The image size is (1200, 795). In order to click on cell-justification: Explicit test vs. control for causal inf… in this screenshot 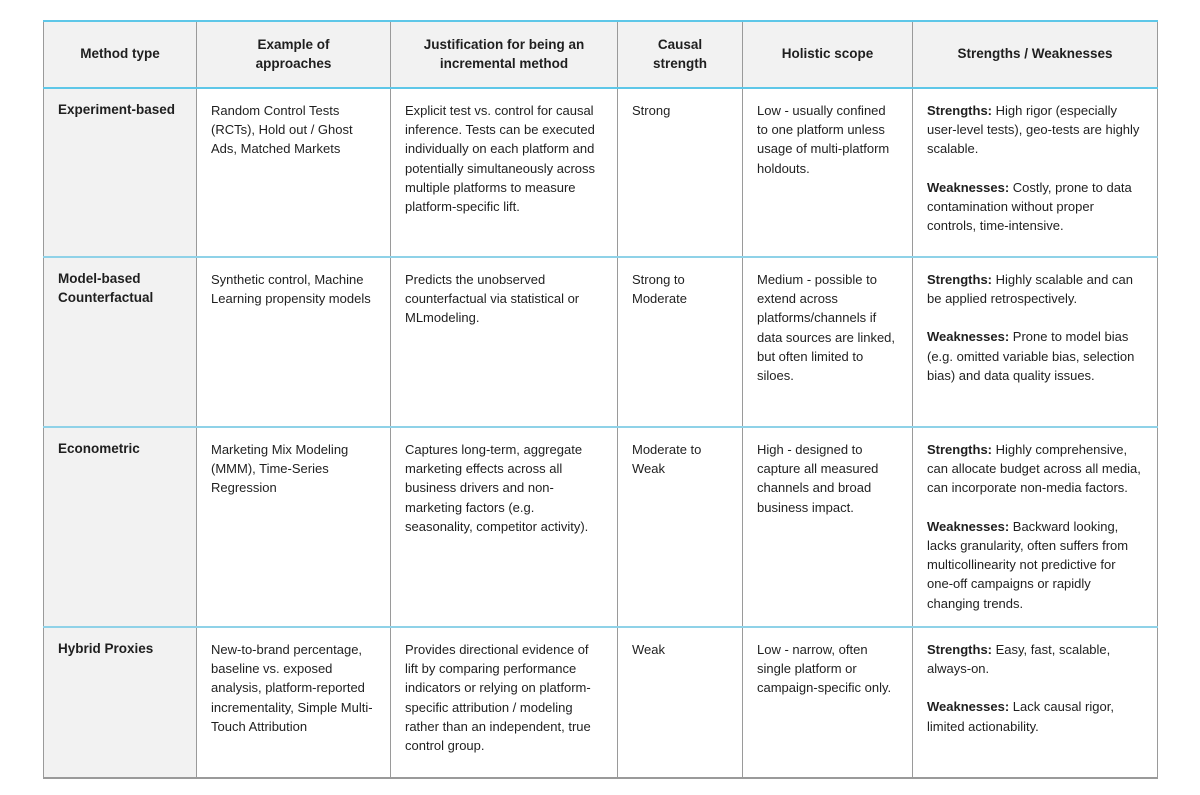, I will do `click(504, 172)`.